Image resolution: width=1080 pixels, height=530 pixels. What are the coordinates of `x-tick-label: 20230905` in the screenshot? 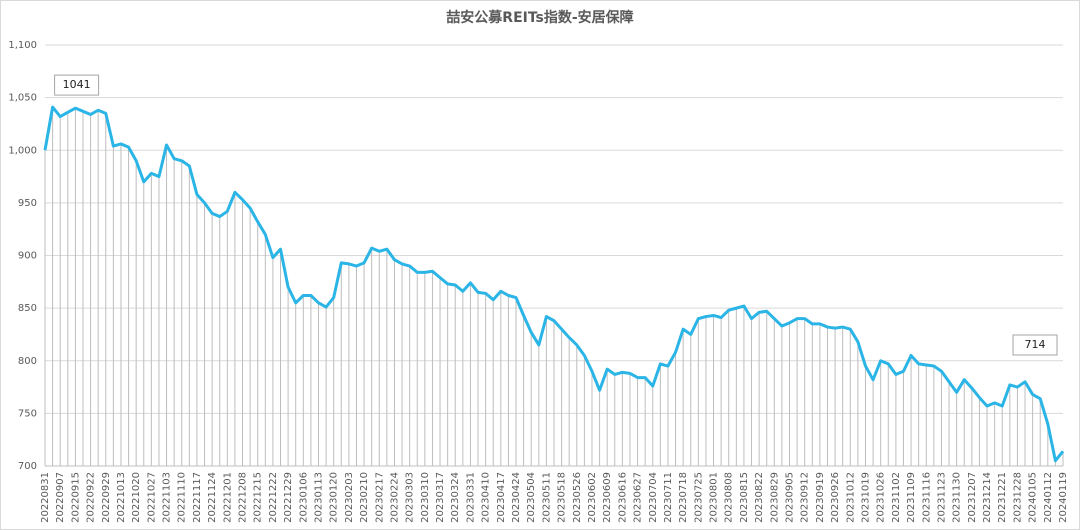 It's located at (790, 497).